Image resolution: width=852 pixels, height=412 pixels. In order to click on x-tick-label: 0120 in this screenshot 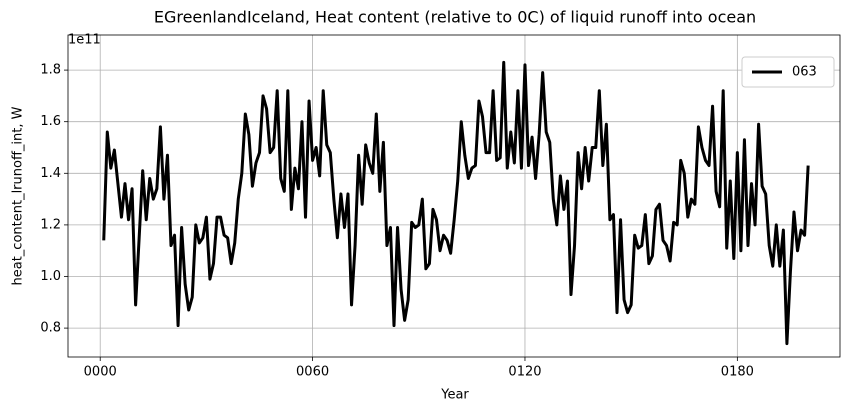, I will do `click(524, 372)`.